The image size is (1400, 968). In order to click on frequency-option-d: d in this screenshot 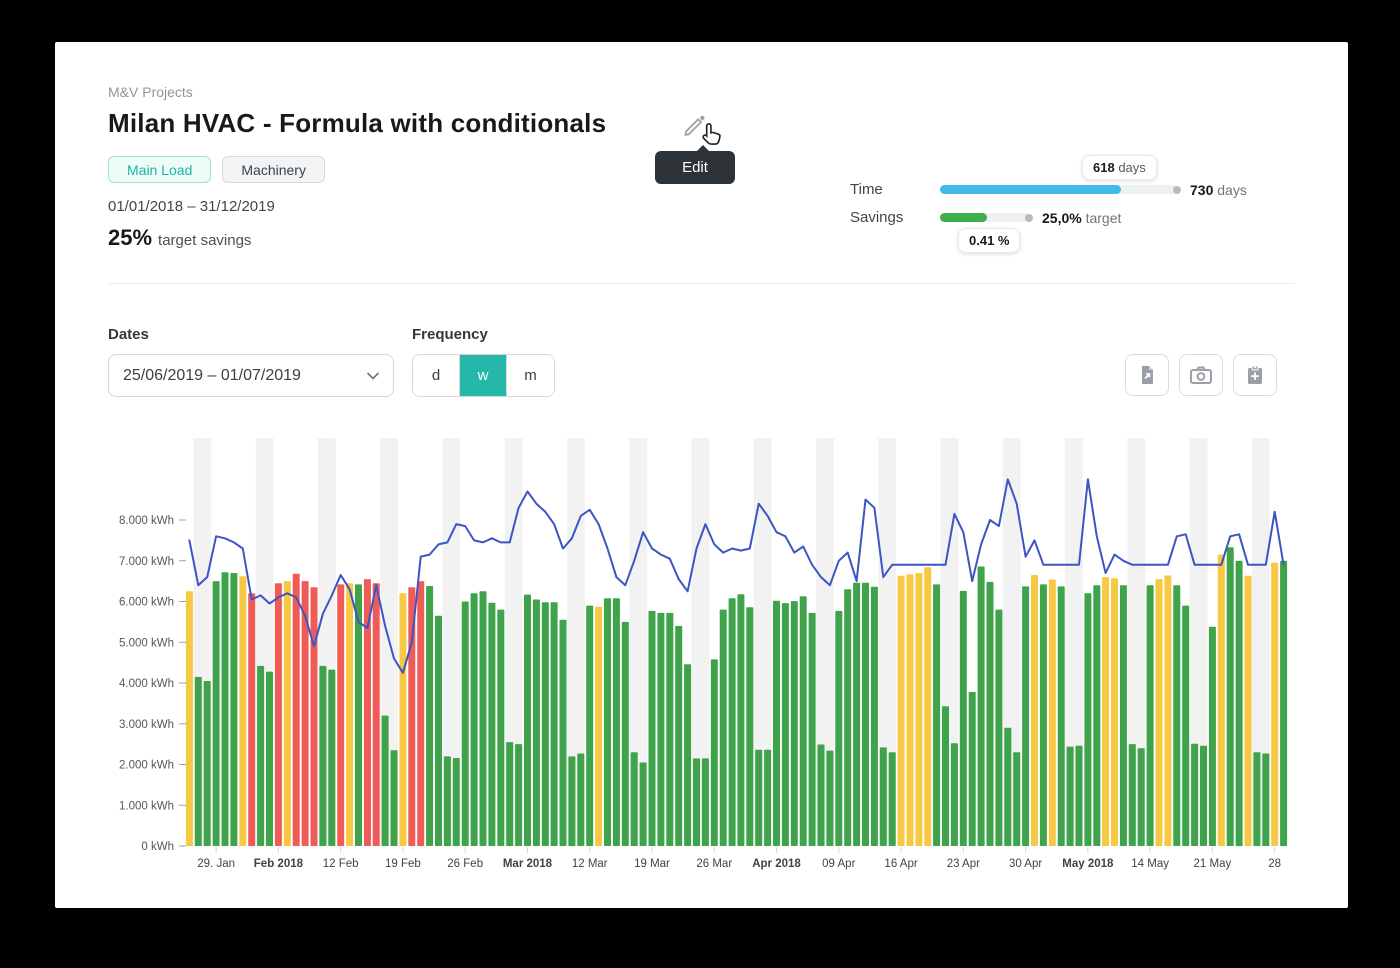, I will do `click(436, 375)`.